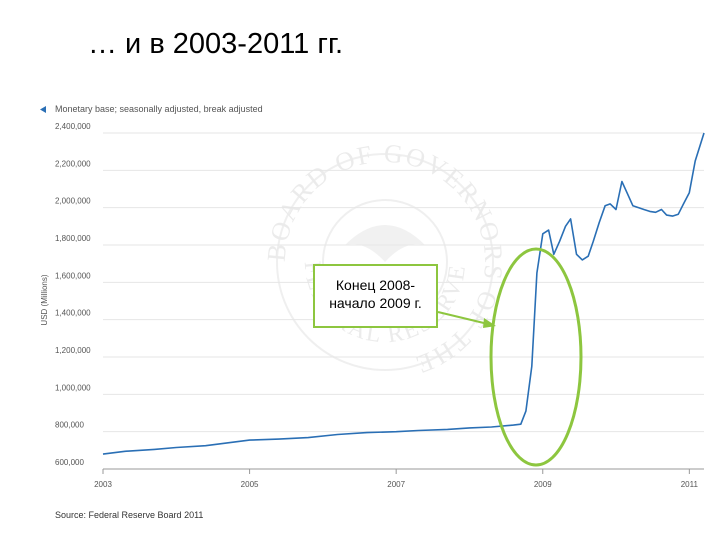 This screenshot has height=540, width=720. Describe the element at coordinates (250, 484) in the screenshot. I see `x-tick-label: 2005` at that location.